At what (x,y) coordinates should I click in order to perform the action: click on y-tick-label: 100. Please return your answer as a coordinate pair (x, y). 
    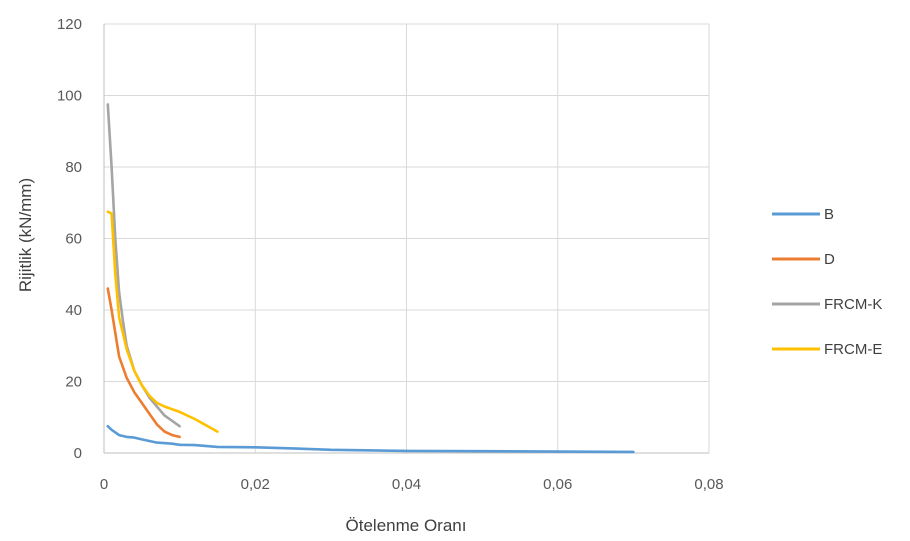
    Looking at the image, I should click on (69, 96).